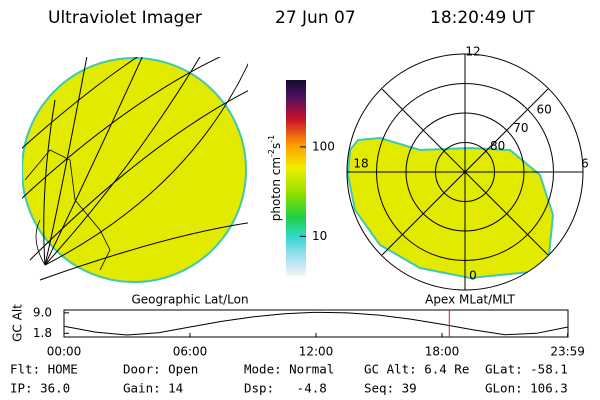 The image size is (600, 400). Describe the element at coordinates (18, 323) in the screenshot. I see `altitude-ylabel: GC Alt` at that location.